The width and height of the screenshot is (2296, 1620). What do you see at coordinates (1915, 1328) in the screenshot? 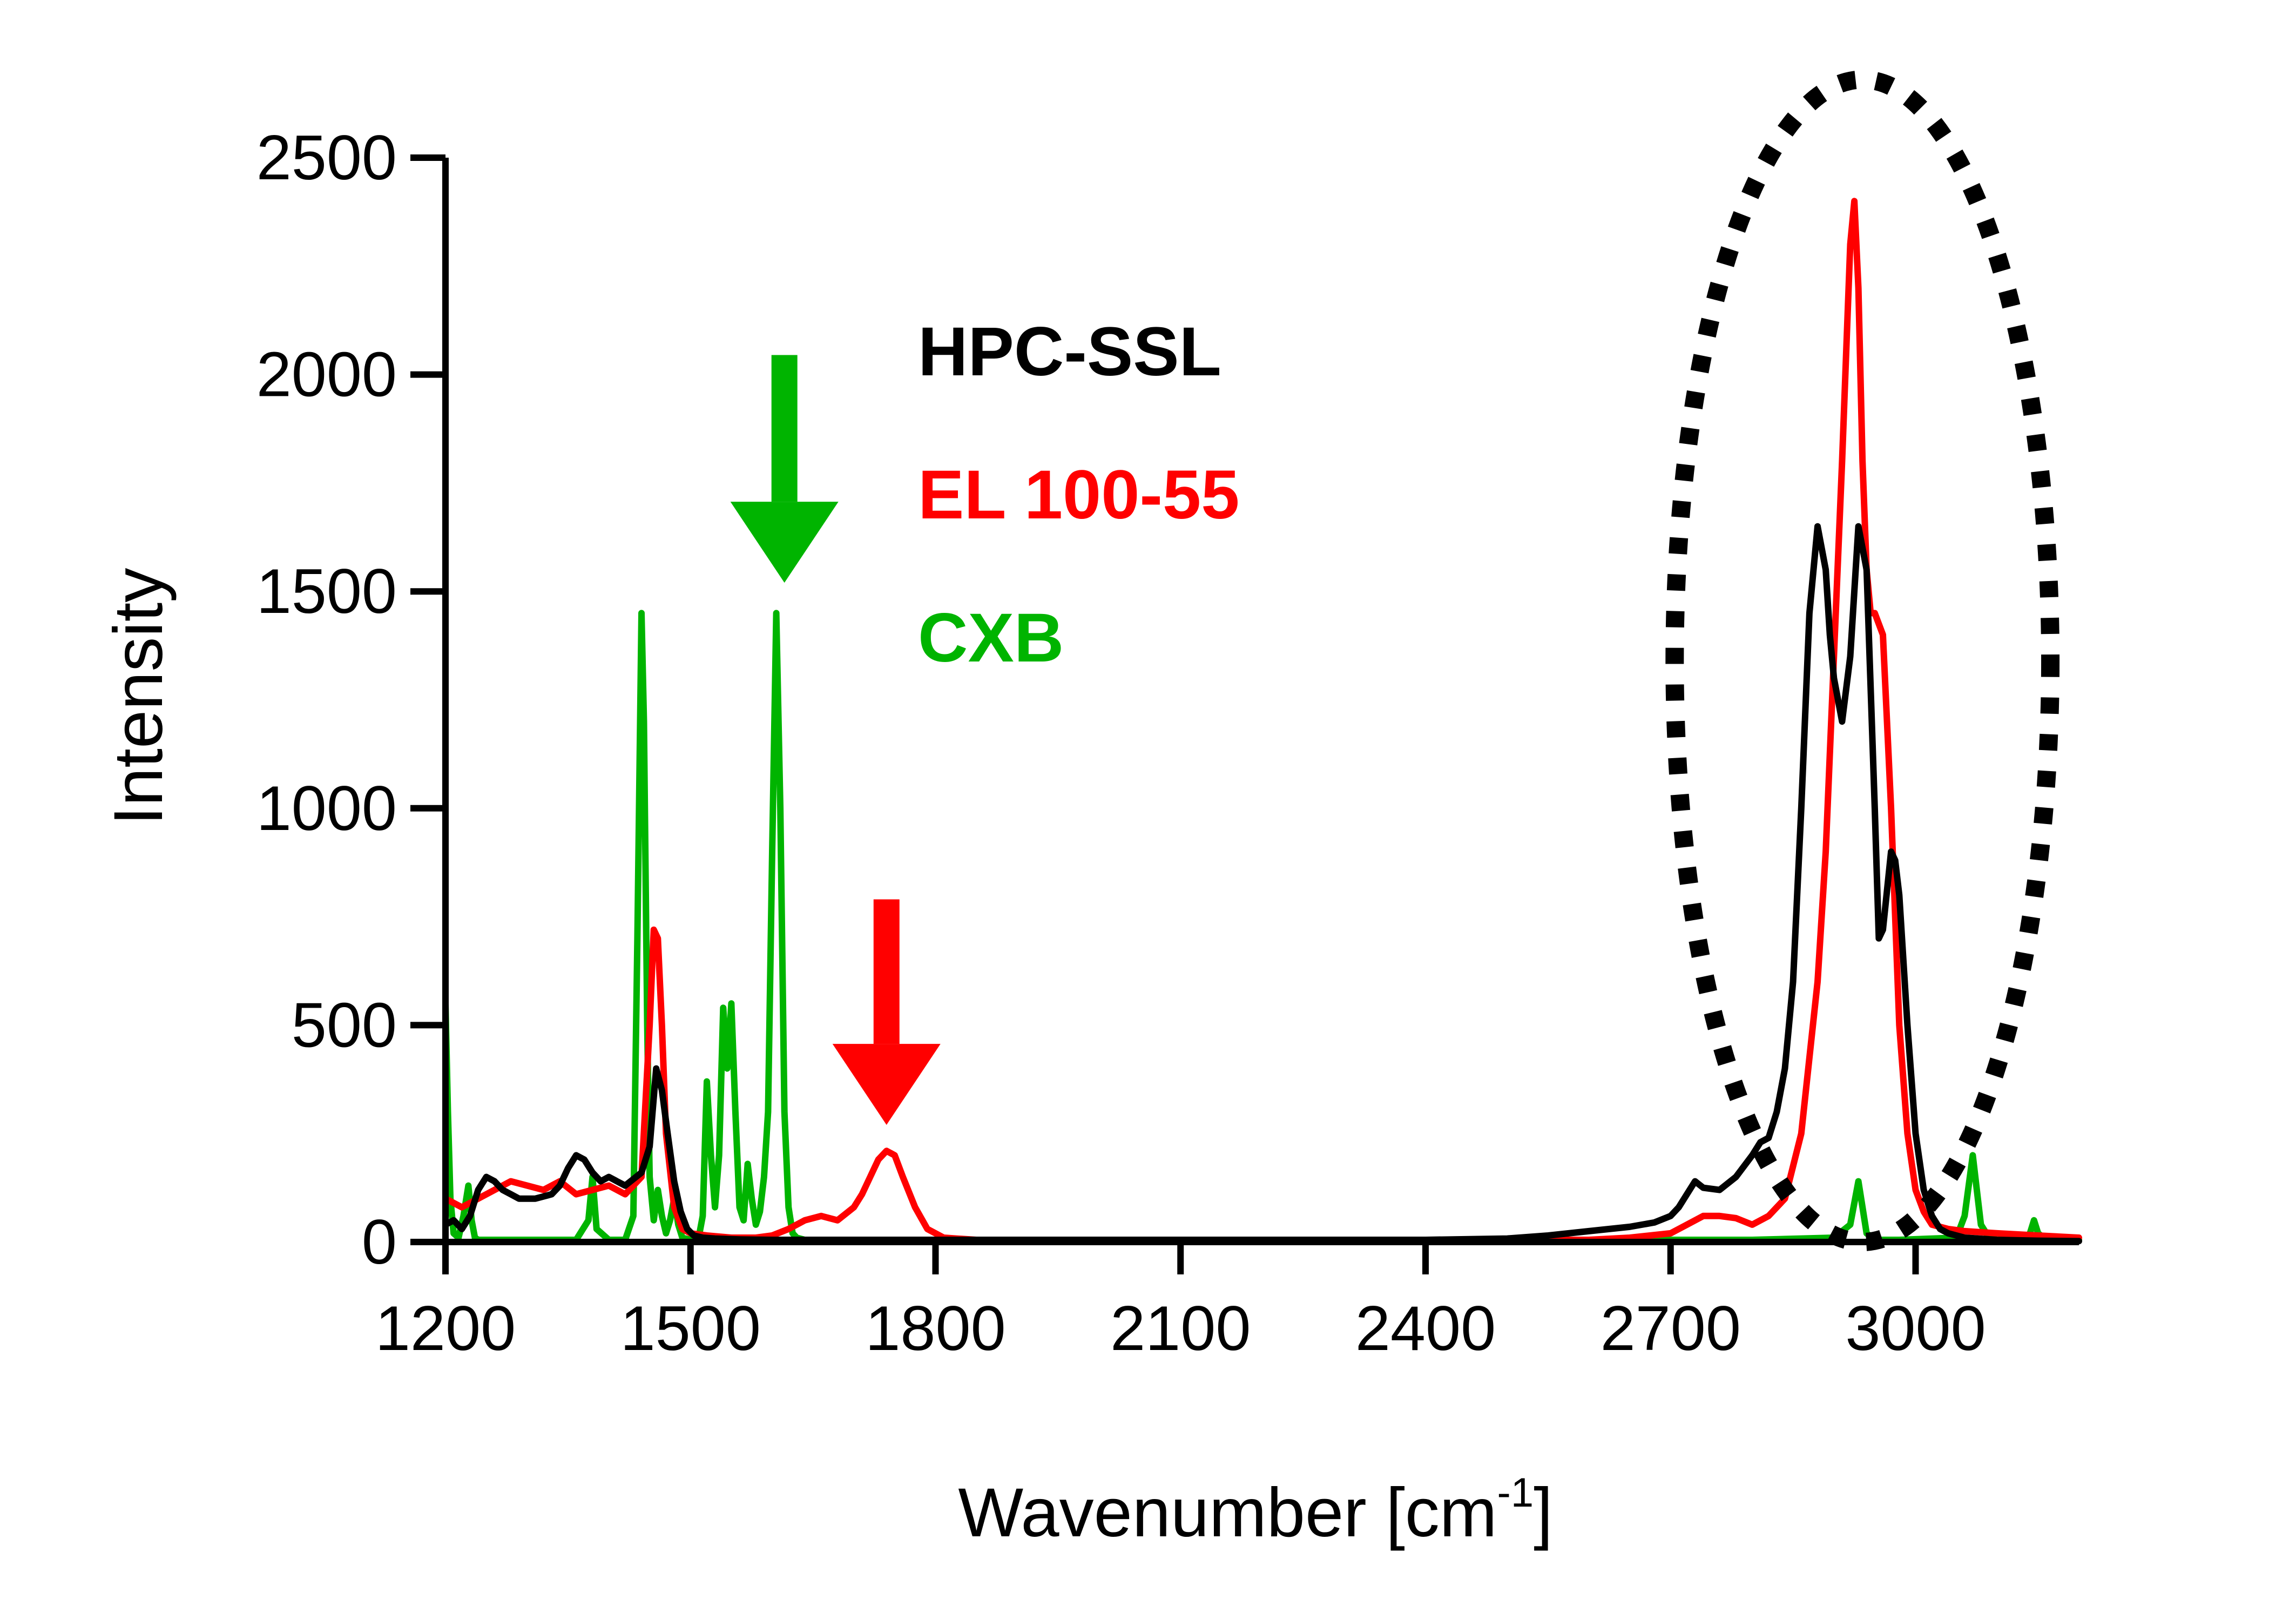
I see `x-tick-label: 3000` at bounding box center [1915, 1328].